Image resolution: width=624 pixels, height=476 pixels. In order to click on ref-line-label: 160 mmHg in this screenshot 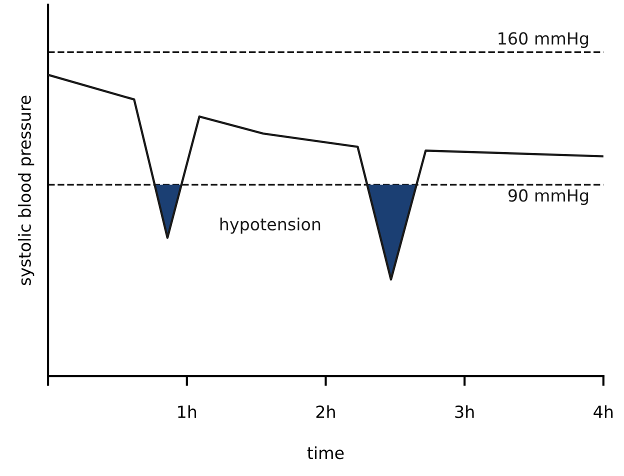, I will do `click(543, 40)`.